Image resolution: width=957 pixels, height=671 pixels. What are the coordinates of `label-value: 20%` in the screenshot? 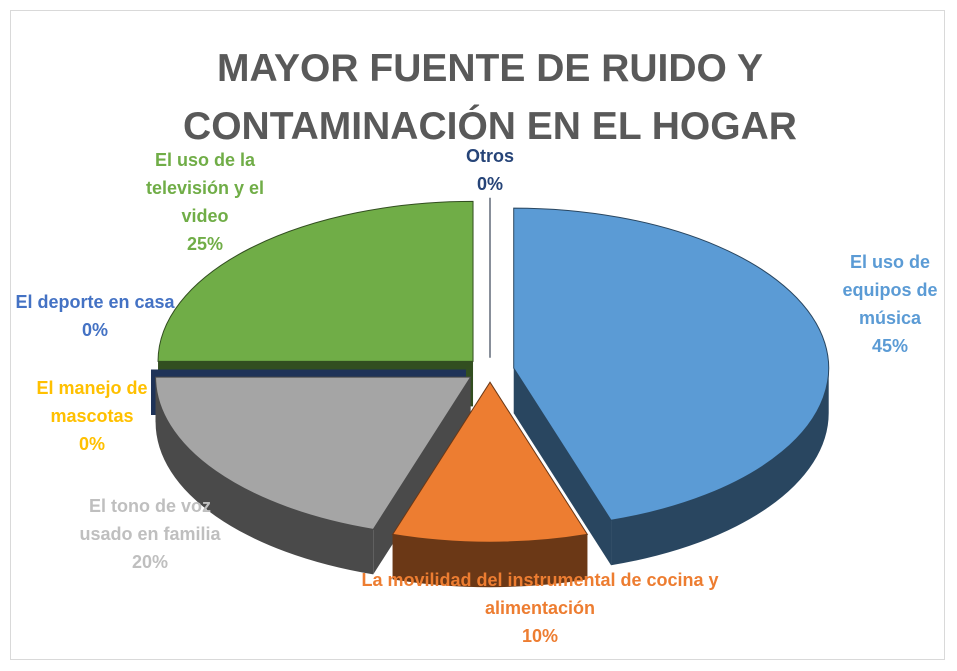 It's located at (150, 562).